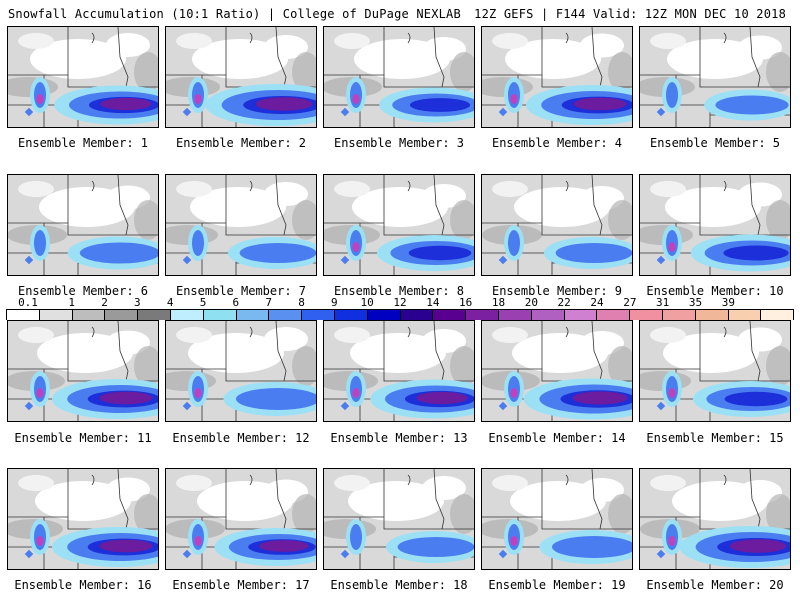 Image resolution: width=800 pixels, height=600 pixels. Describe the element at coordinates (630, 302) in the screenshot. I see `colorbar-tick-label: 27` at that location.